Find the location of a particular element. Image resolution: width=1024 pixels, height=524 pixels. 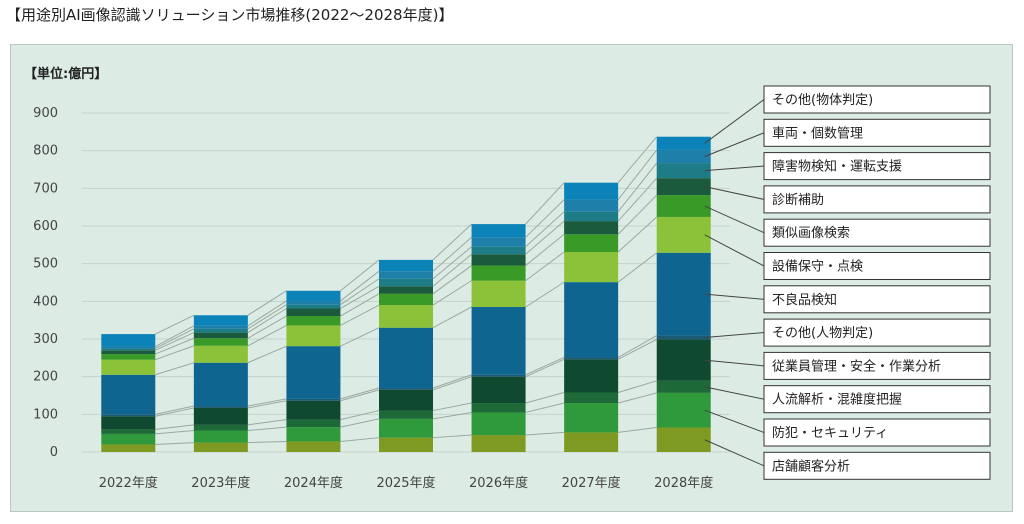

legend-label: 人流解析・混雑度把握 is located at coordinates (837, 400).